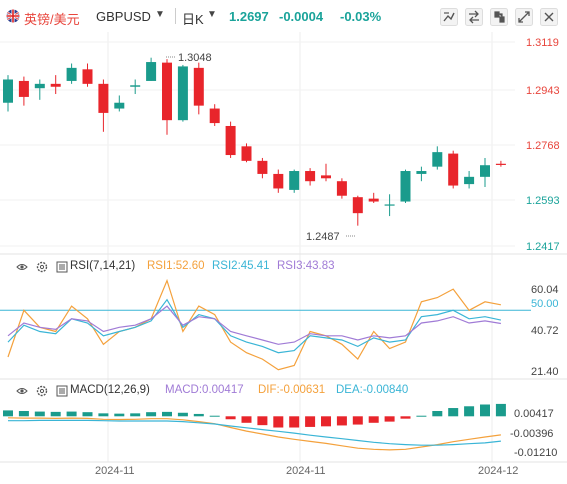  What do you see at coordinates (535, 453) in the screenshot?
I see `macd-axis-label: -0.01210` at bounding box center [535, 453].